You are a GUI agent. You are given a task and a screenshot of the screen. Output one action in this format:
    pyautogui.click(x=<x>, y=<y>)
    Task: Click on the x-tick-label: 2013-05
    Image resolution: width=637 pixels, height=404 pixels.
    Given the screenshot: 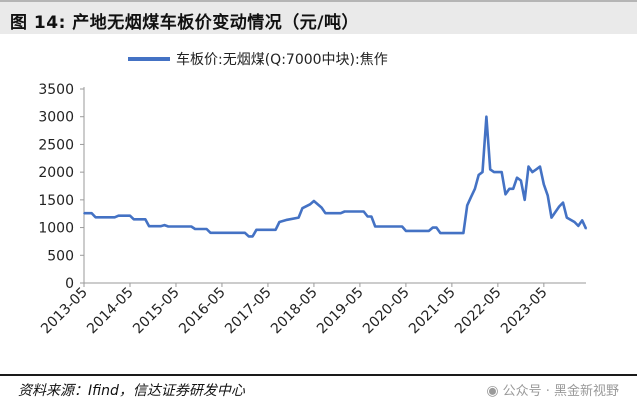 What is the action you would take?
    pyautogui.click(x=64, y=311)
    